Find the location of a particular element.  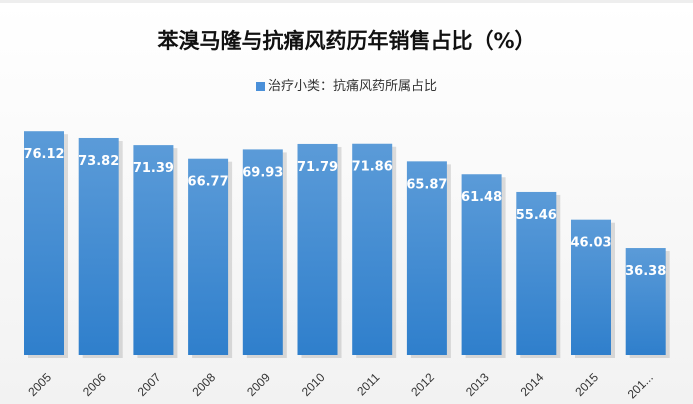

legend: 治疗小类：抗痛风药所属占比 is located at coordinates (346, 84).